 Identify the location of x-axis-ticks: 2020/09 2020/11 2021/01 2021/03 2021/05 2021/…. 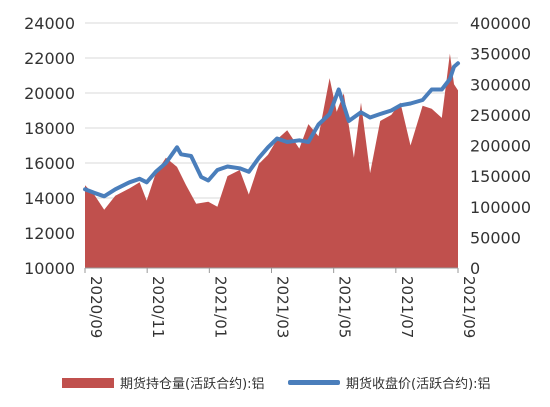
(281, 303).